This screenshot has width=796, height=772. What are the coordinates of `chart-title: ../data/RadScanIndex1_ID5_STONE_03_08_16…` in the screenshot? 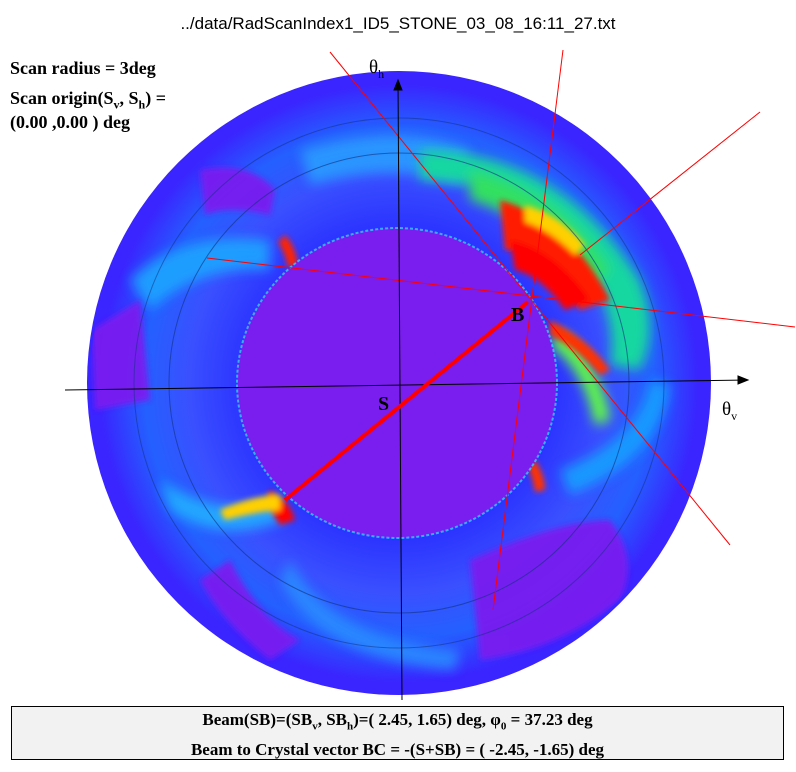 It's located at (398, 23).